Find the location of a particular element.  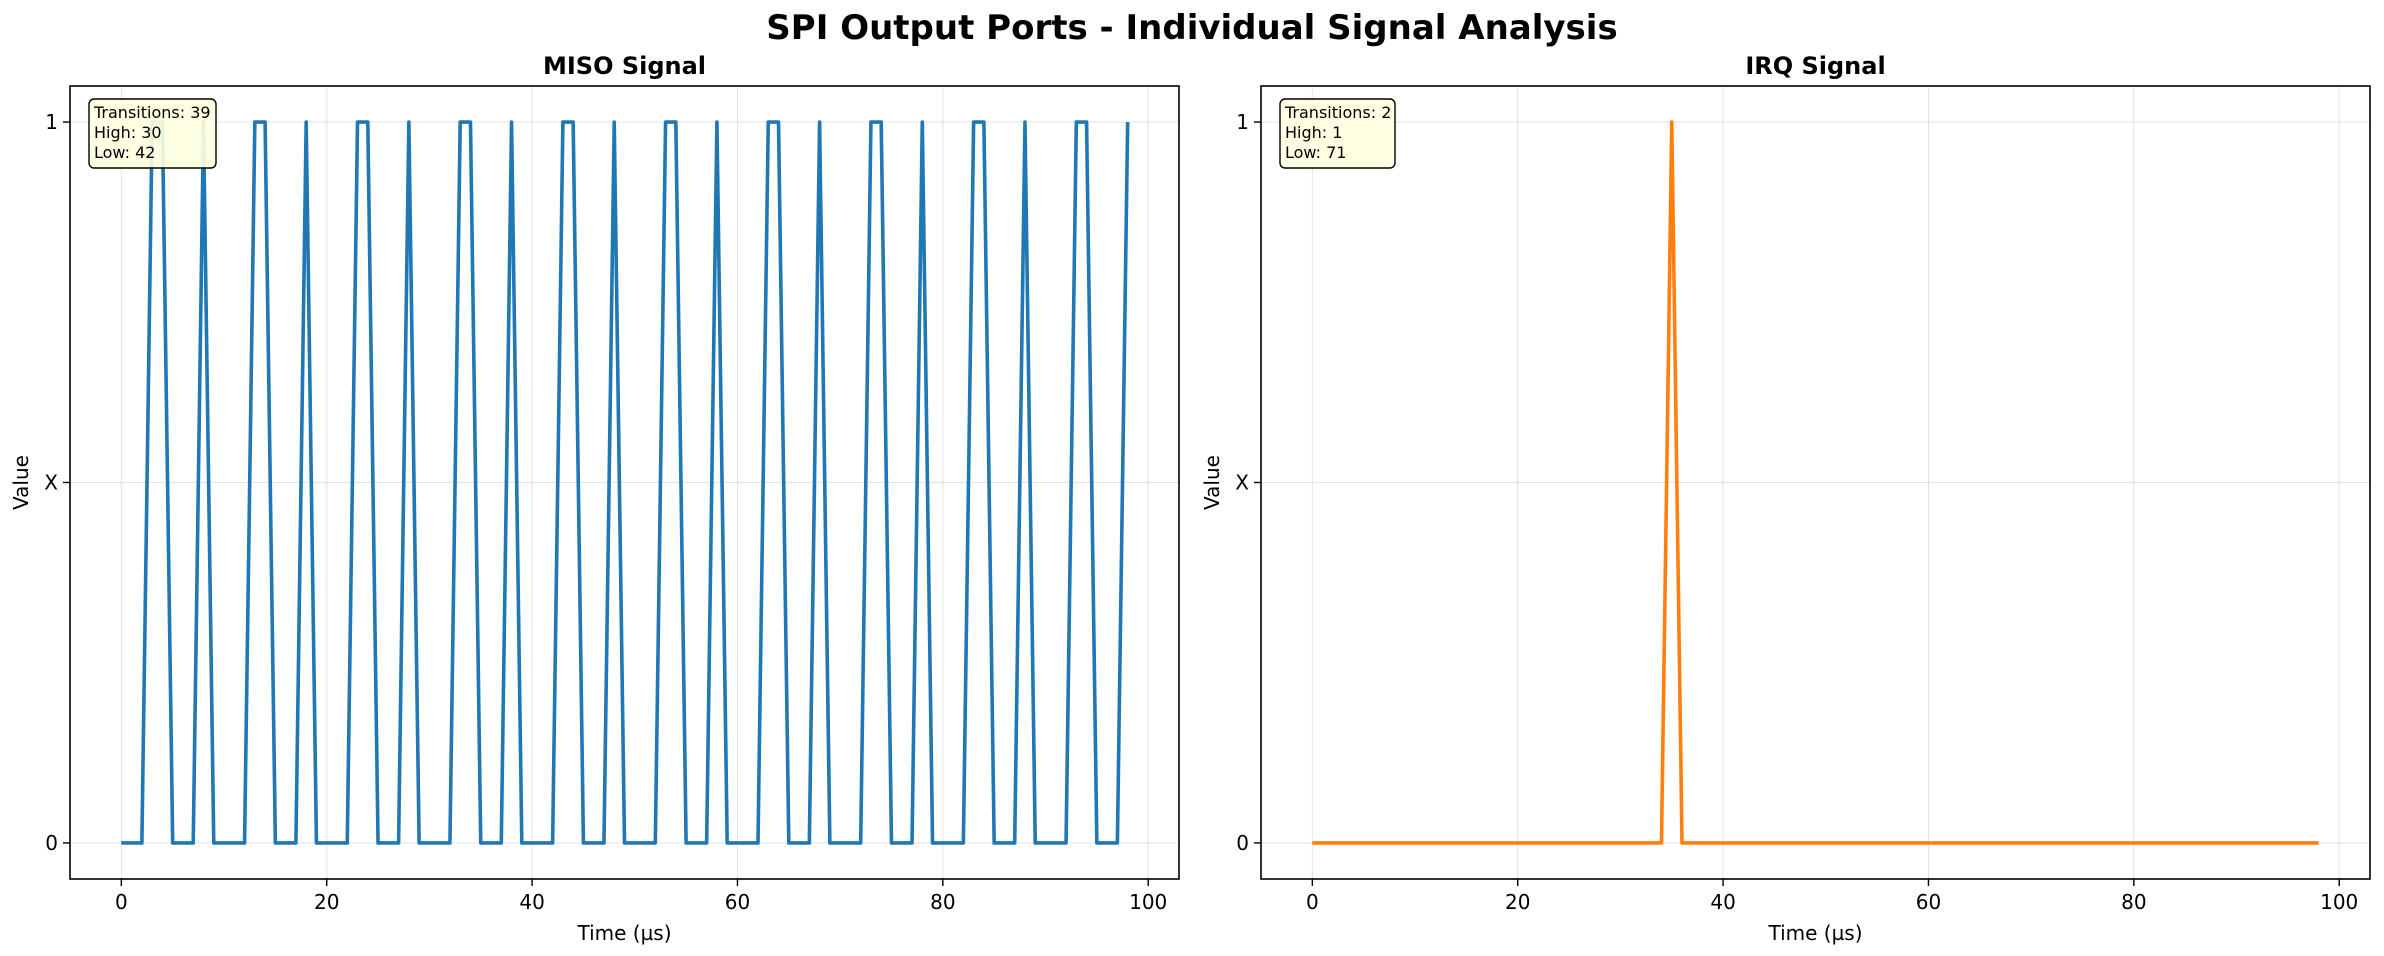

miso-ytick-label: 1 is located at coordinates (51, 122).